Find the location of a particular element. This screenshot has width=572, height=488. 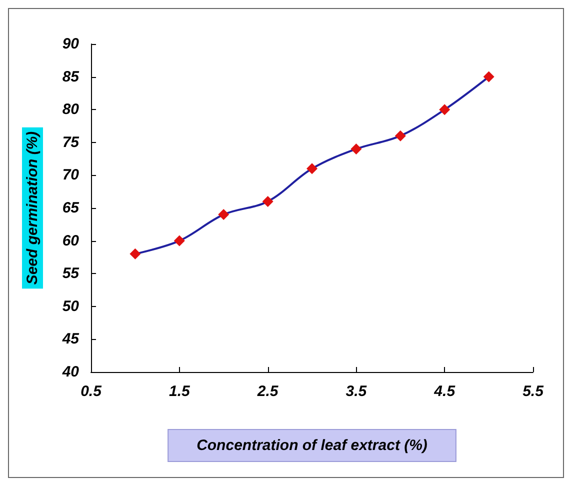

y-tick-label: 75 is located at coordinates (71, 142).